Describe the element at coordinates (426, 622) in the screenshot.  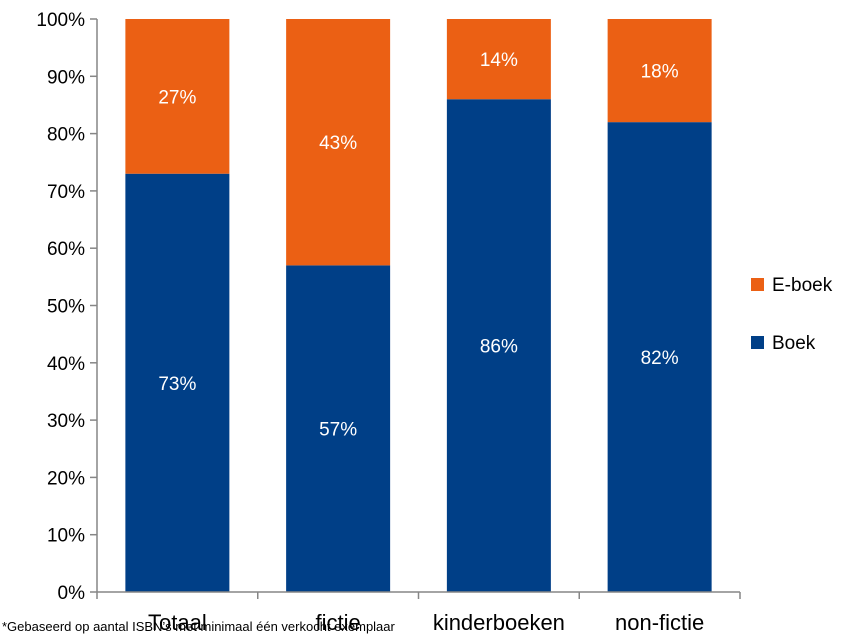
I see `category-labels-group: Totaal fictie kinderboeken non-fictie` at that location.